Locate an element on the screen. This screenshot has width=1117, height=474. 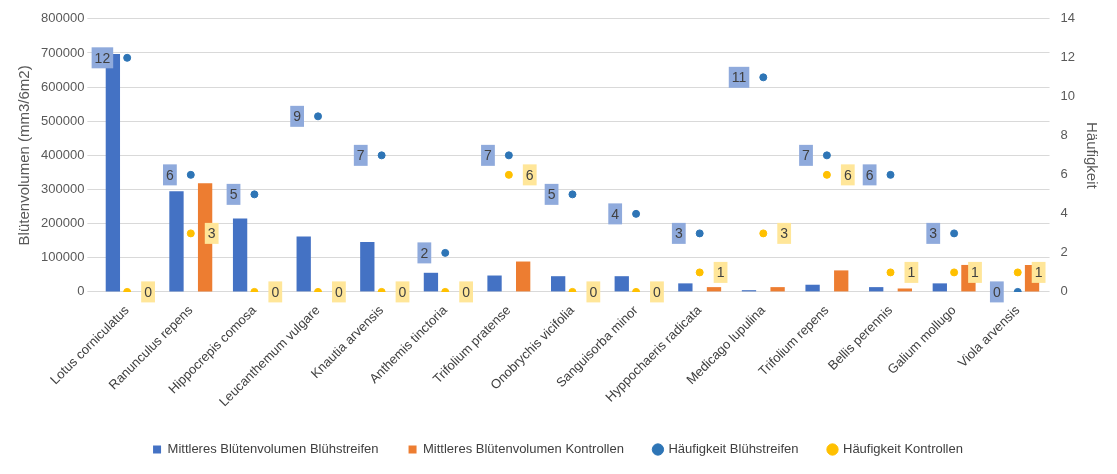
y2-tick-label: 10 is located at coordinates (1068, 96).